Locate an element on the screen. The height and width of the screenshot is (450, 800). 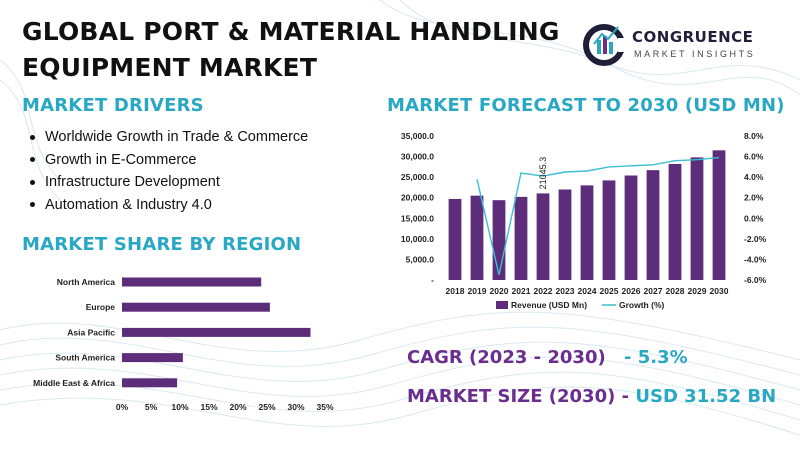
x-tick-label: 2021 is located at coordinates (521, 291).